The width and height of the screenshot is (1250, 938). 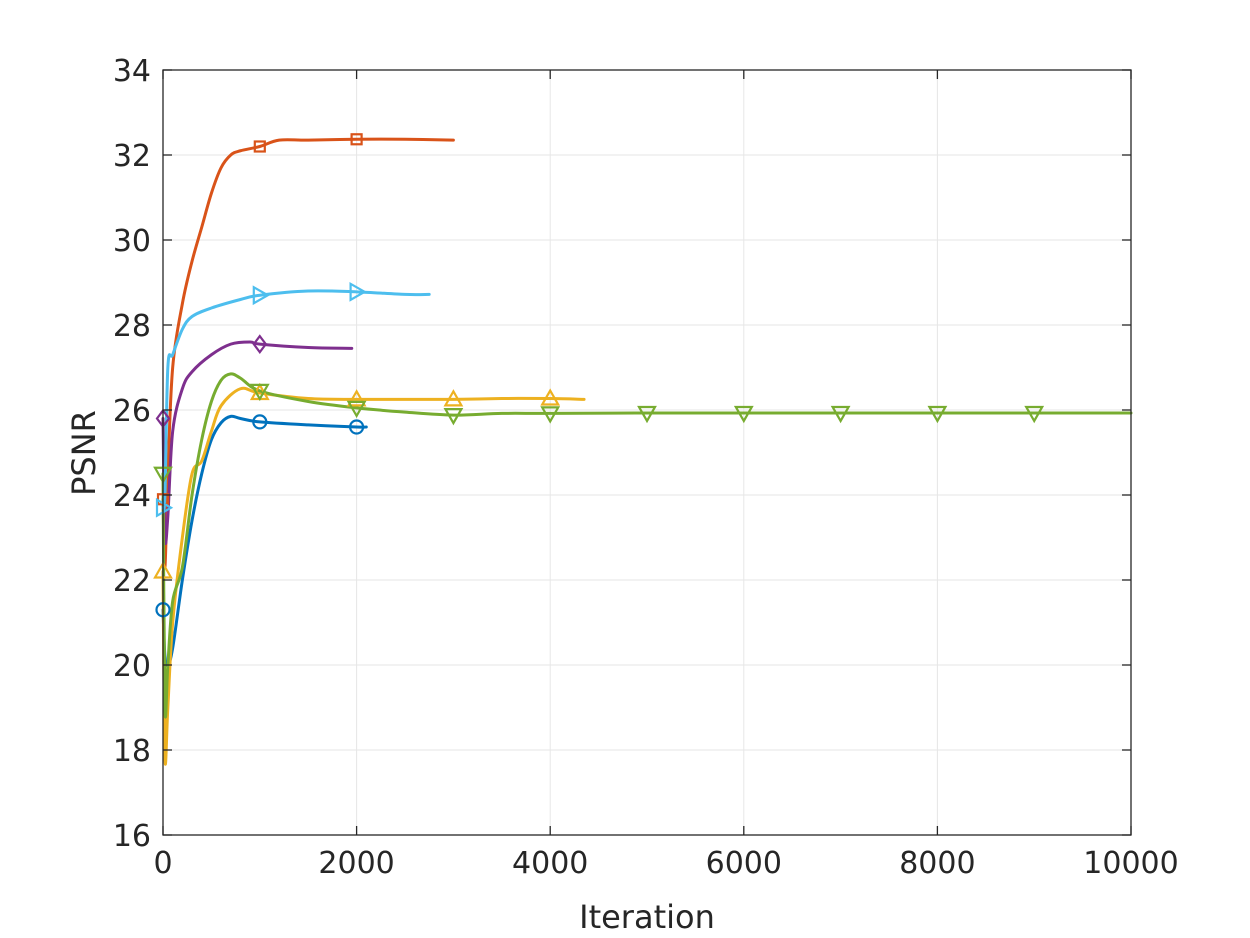 I want to click on y-tick-label-4: 24, so click(x=132, y=496).